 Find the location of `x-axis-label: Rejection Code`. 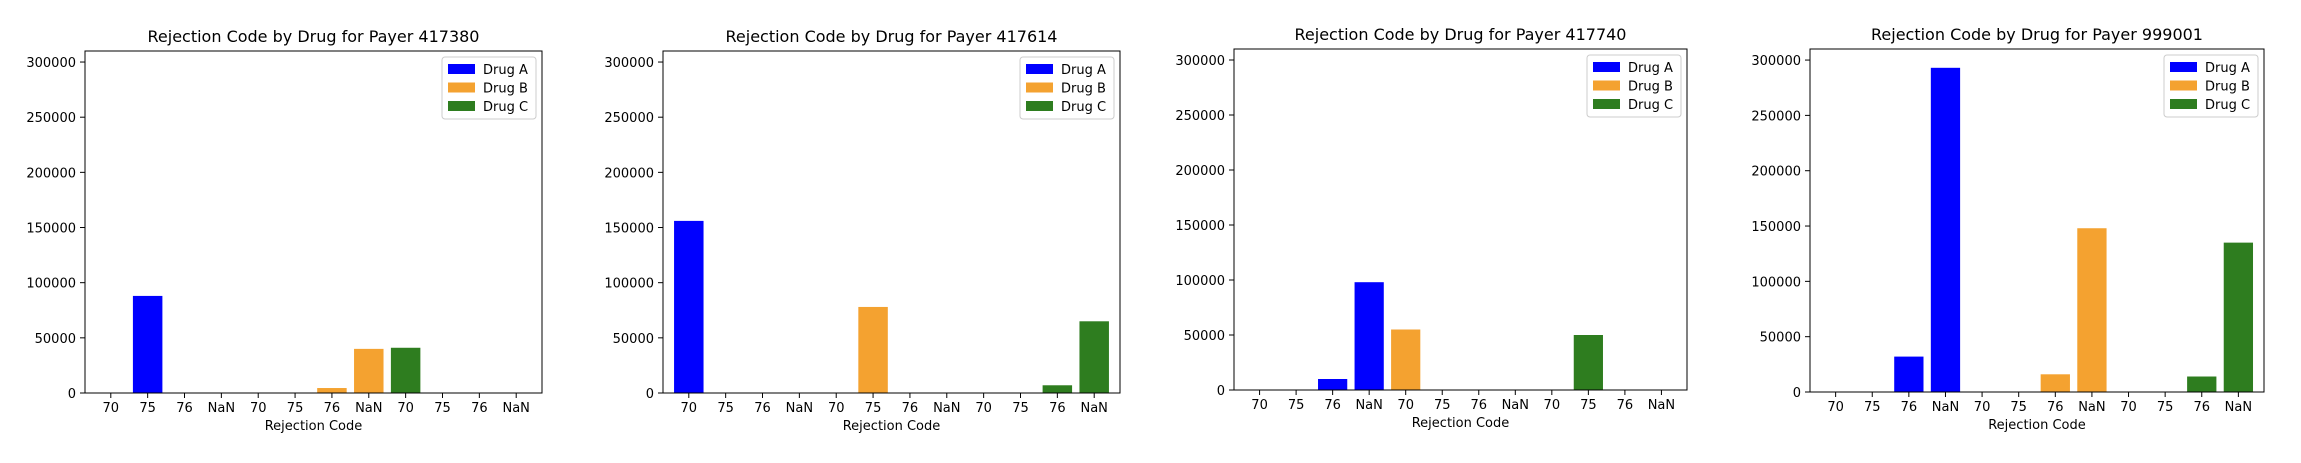

x-axis-label: Rejection Code is located at coordinates (1461, 423).